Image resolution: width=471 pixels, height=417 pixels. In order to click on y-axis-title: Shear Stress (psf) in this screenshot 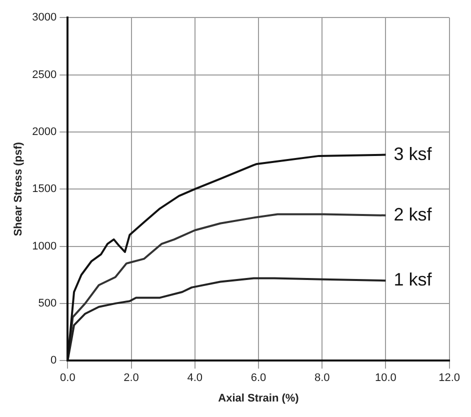, I will do `click(18, 189)`.